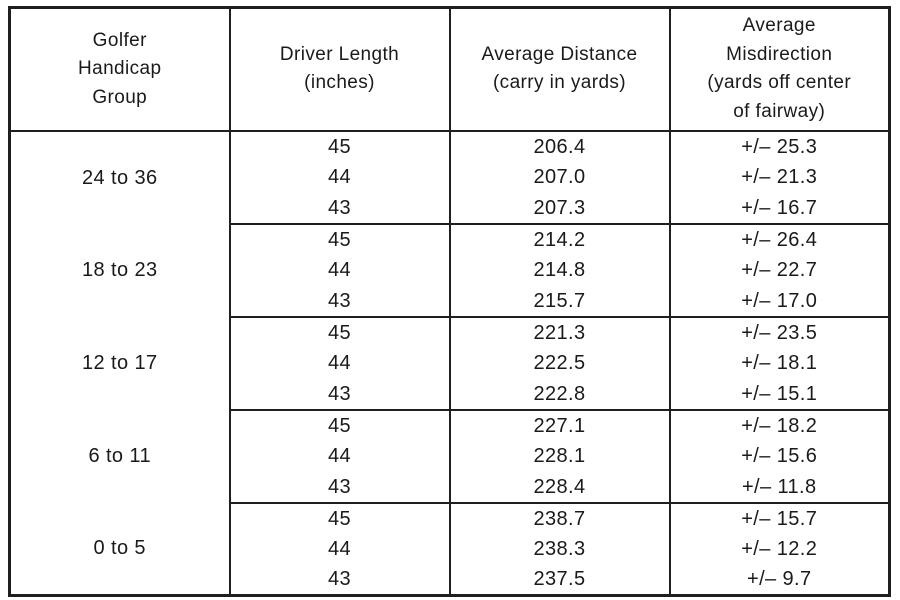 Image resolution: width=900 pixels, height=600 pixels. Describe the element at coordinates (779, 394) in the screenshot. I see `avg-misdirection-cell: +/– 15.1` at that location.